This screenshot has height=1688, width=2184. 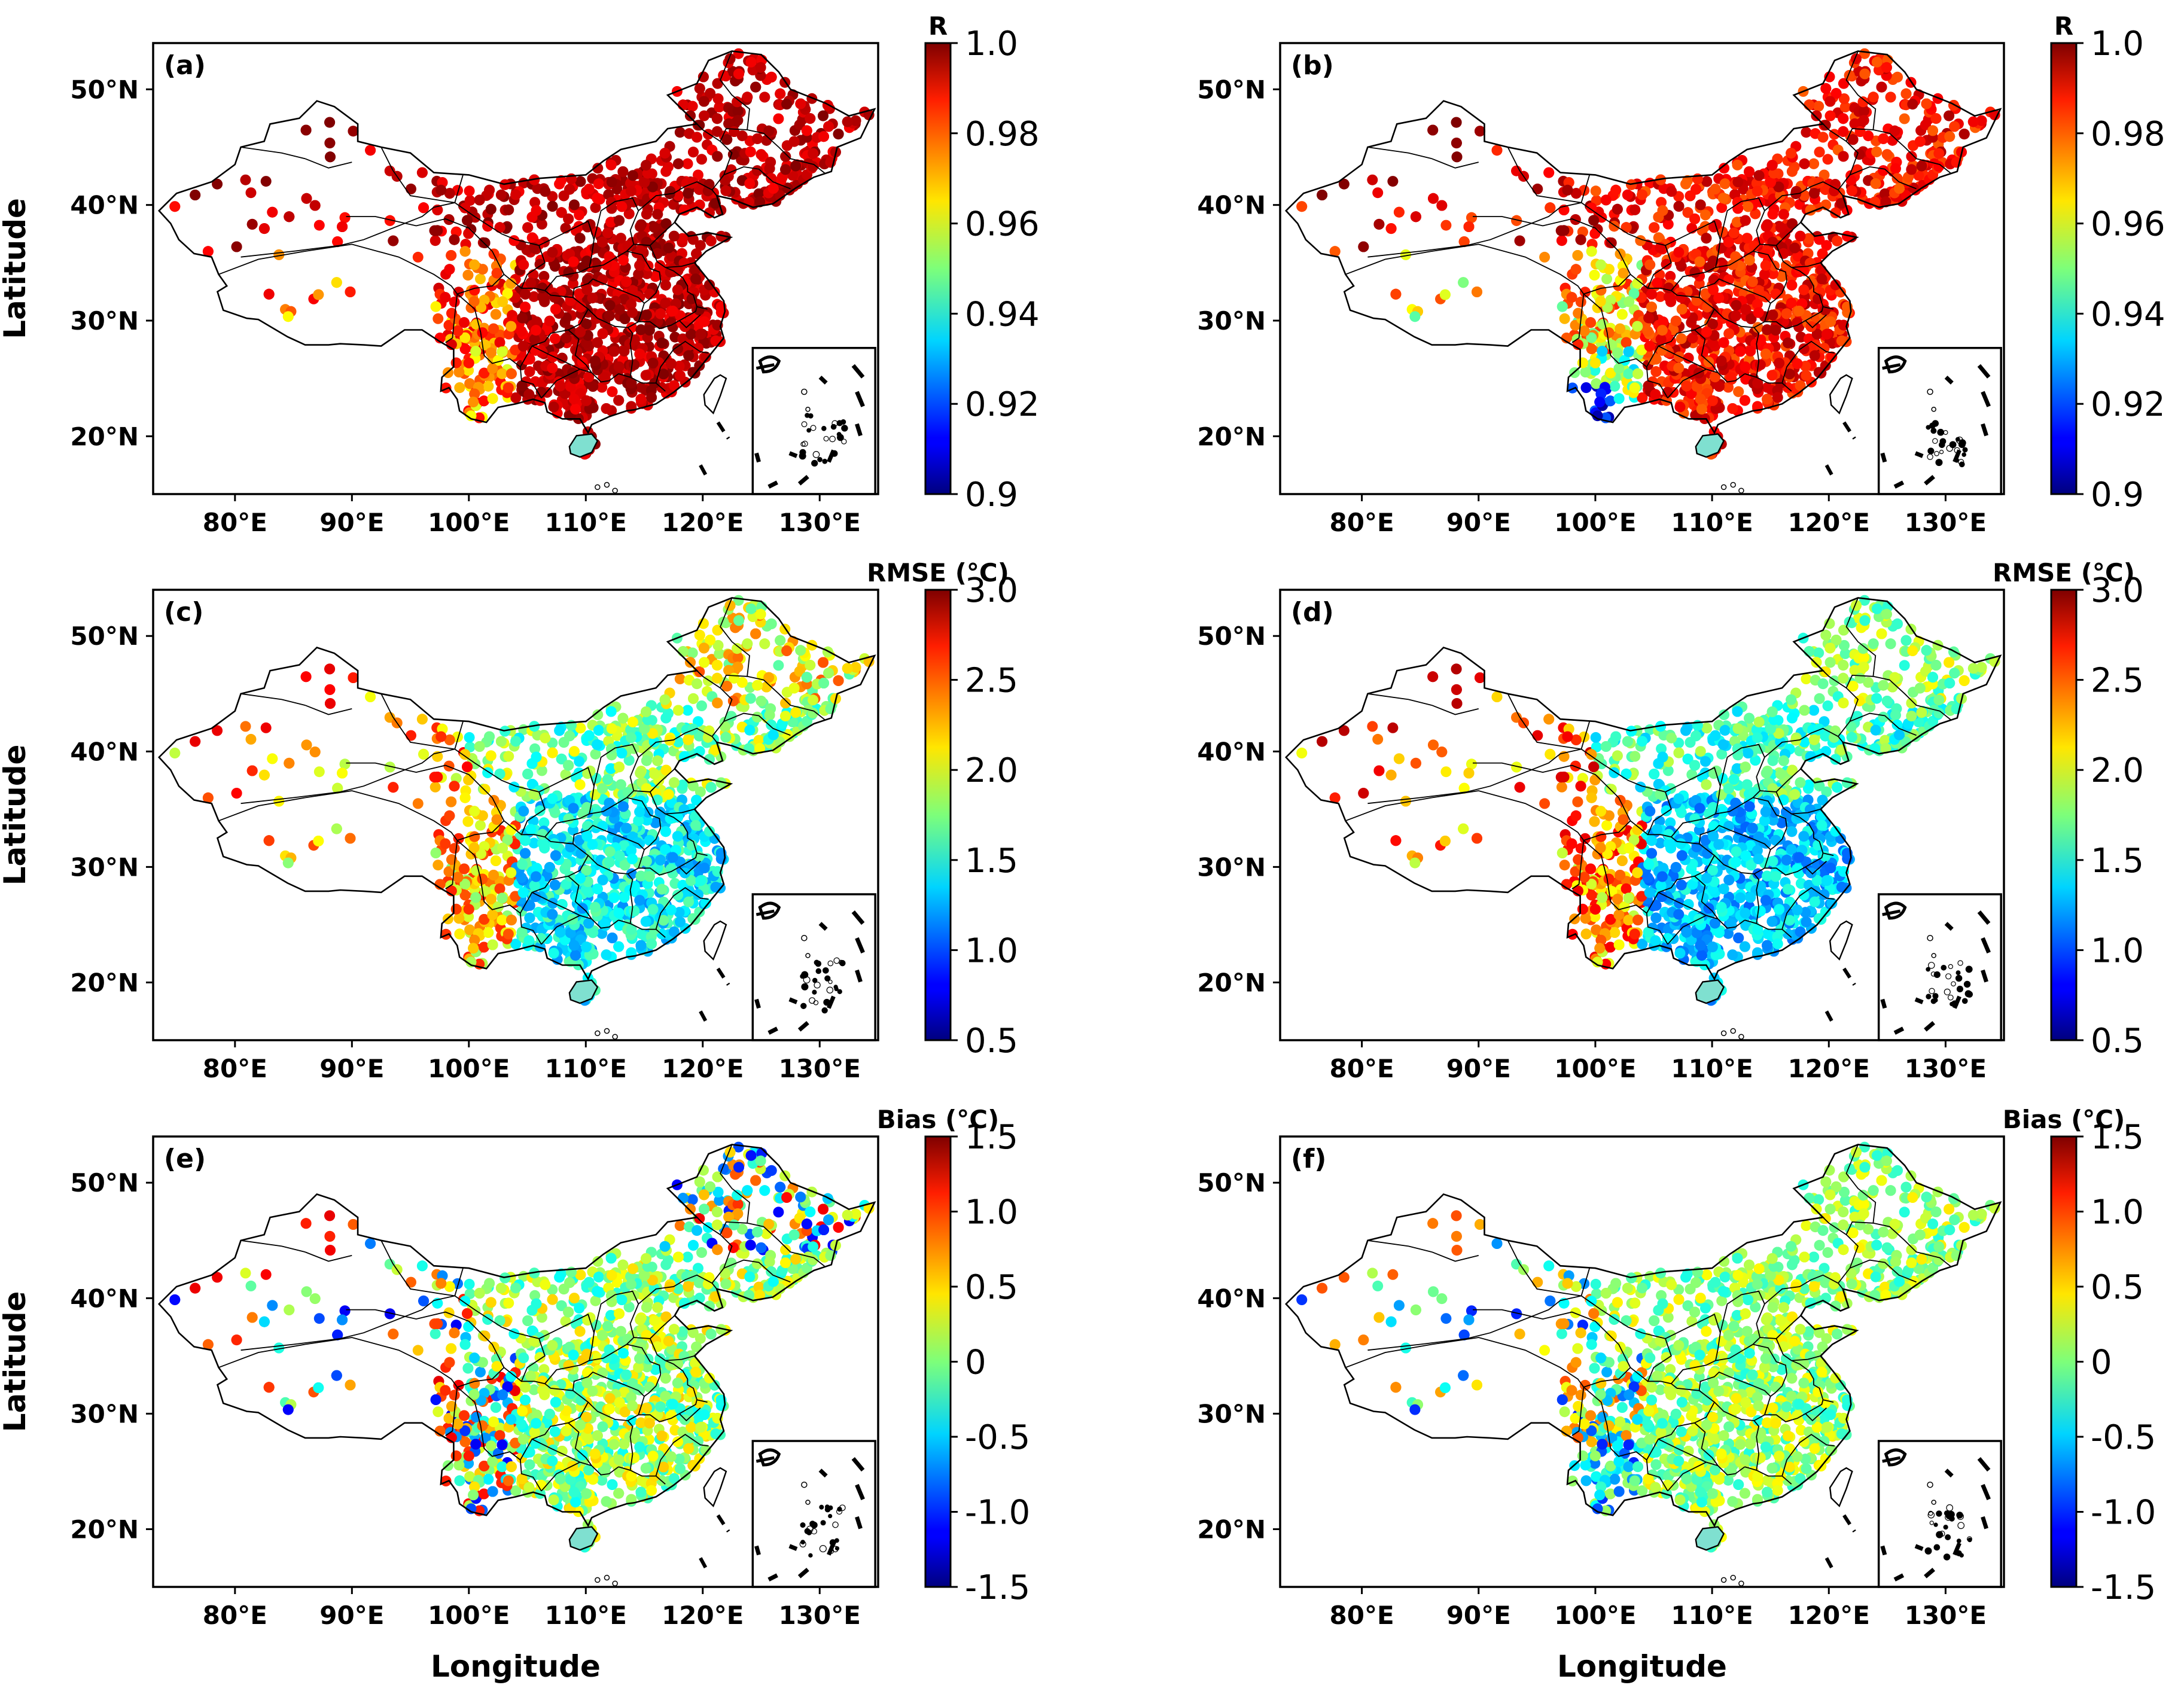 I want to click on x-tick-label: 100°E, so click(x=469, y=522).